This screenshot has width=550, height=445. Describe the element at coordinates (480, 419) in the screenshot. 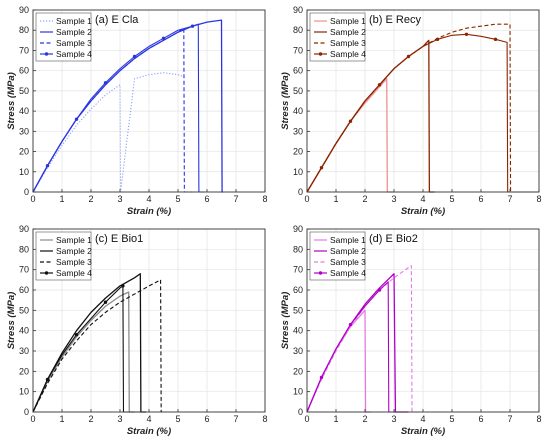

I see `x-tick-label: 6` at that location.